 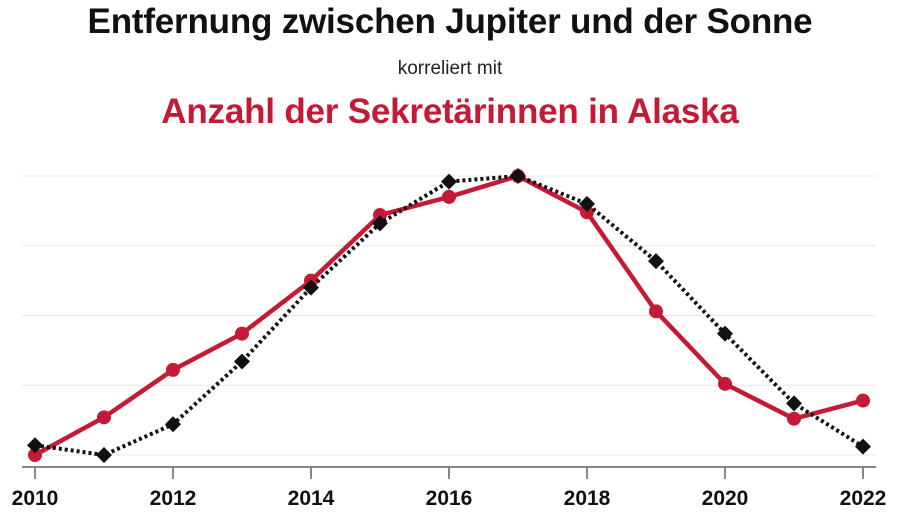 I want to click on x-tick-label: 2012, so click(x=173, y=498).